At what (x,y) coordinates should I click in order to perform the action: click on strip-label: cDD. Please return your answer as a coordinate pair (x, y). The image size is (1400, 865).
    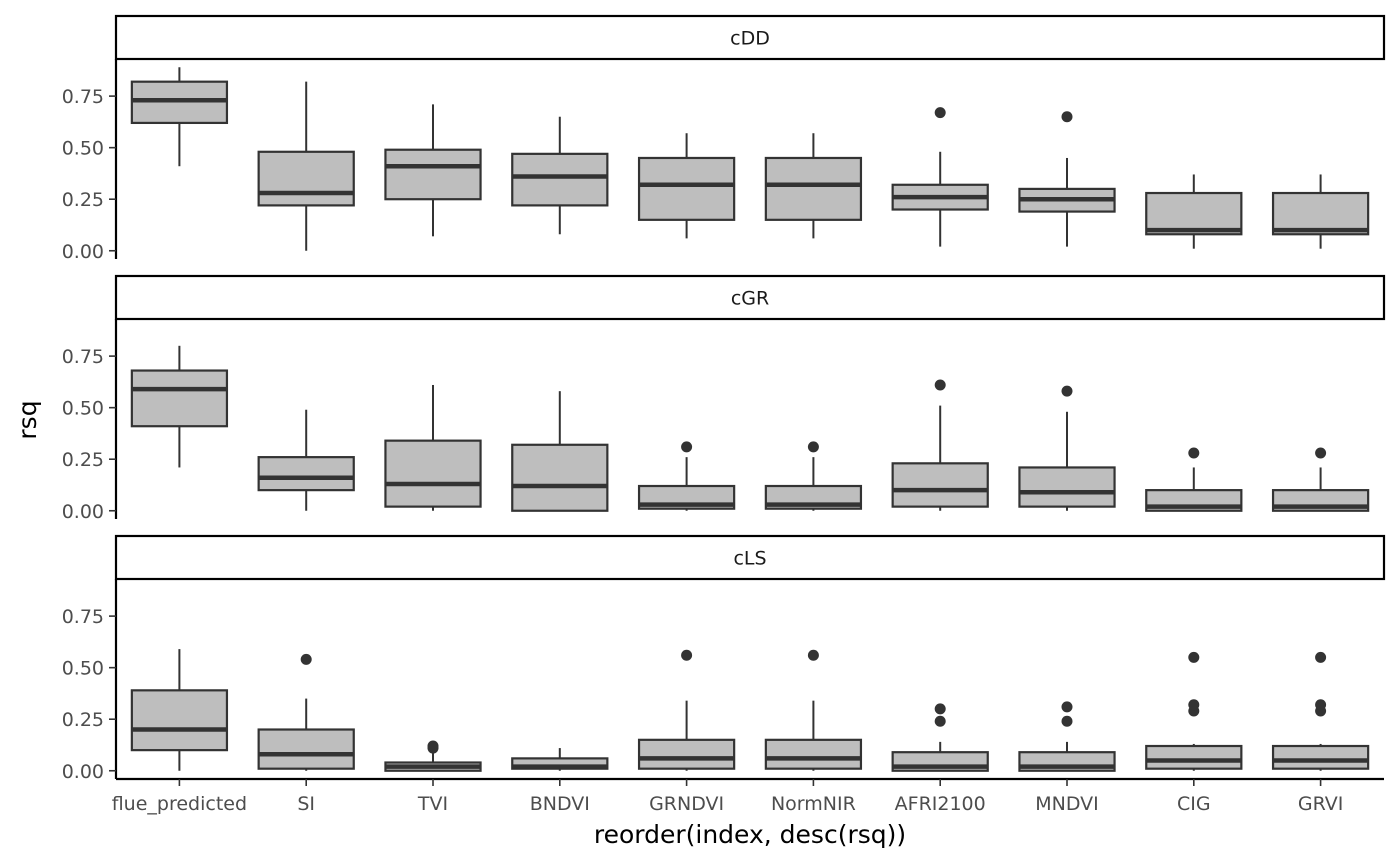
    Looking at the image, I should click on (750, 39).